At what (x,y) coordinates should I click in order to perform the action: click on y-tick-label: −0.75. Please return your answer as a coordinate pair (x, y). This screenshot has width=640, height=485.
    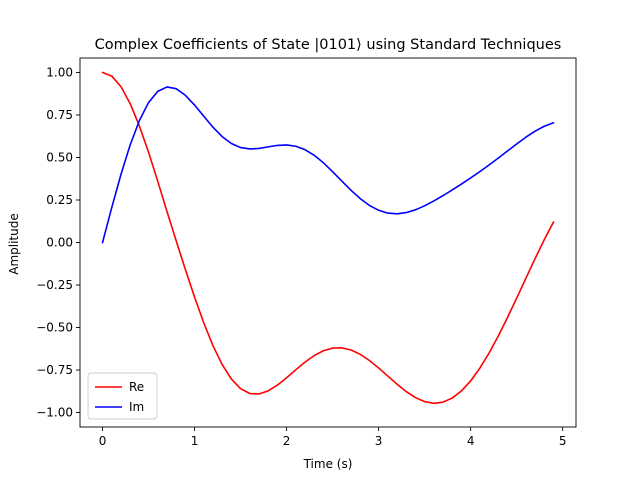
    Looking at the image, I should click on (54, 370).